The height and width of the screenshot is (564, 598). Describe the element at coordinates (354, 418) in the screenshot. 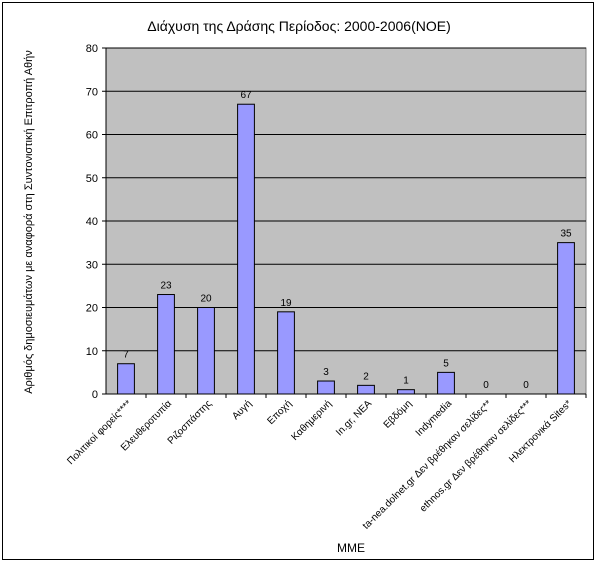

I see `x-tick-label: In.gr, ΝΕΑ` at that location.